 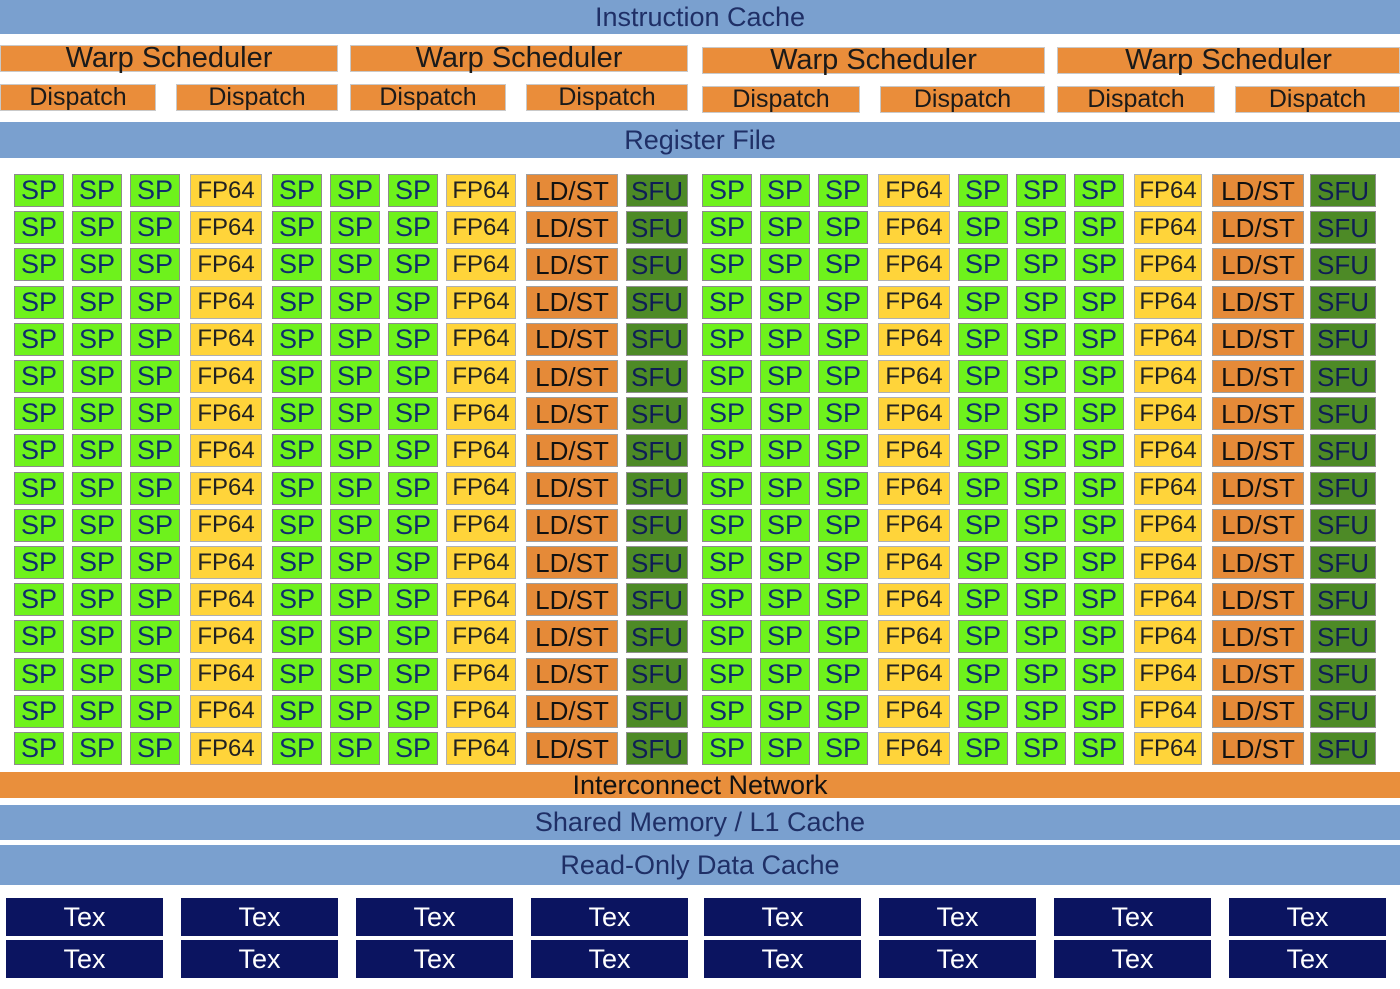 I want to click on register-file: Register File, so click(x=700, y=140).